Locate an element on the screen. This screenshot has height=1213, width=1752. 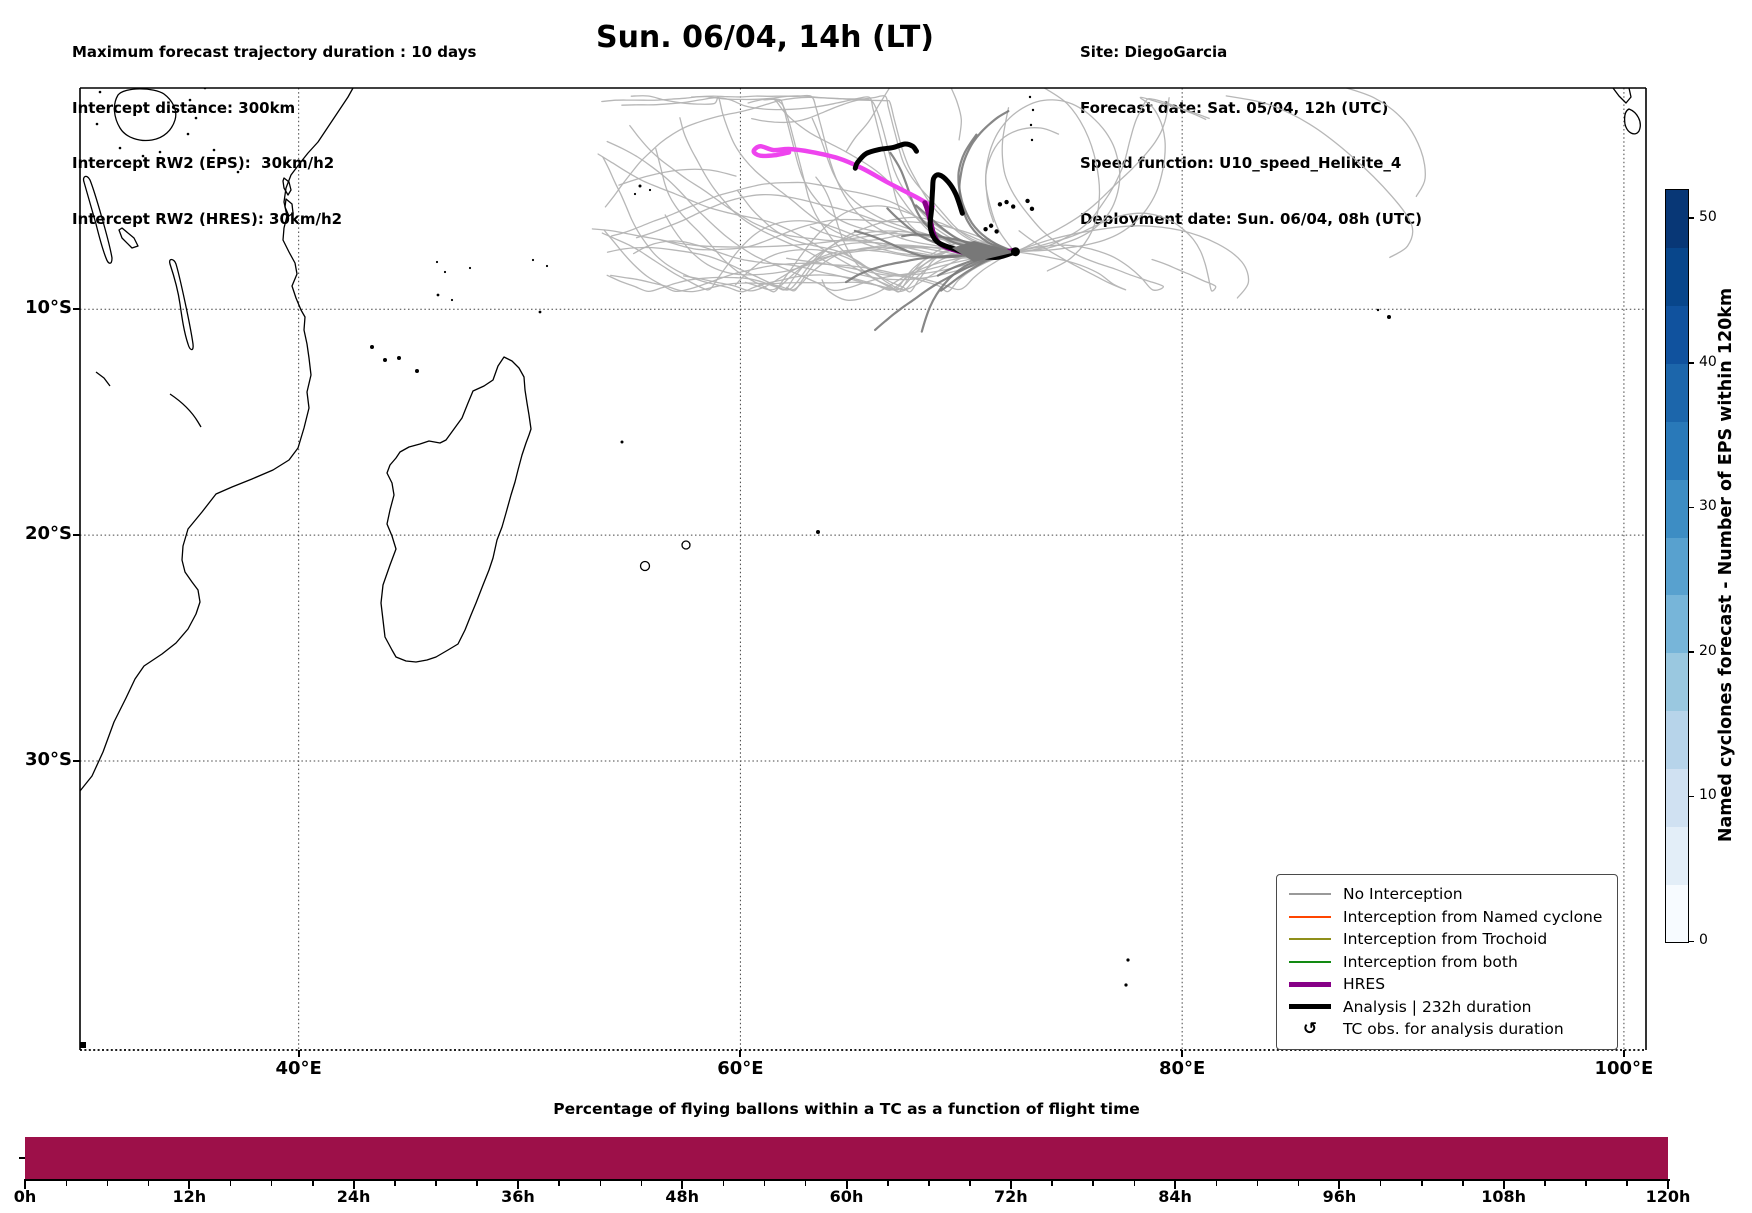
legend-item-label: No Interception is located at coordinates (1403, 894).